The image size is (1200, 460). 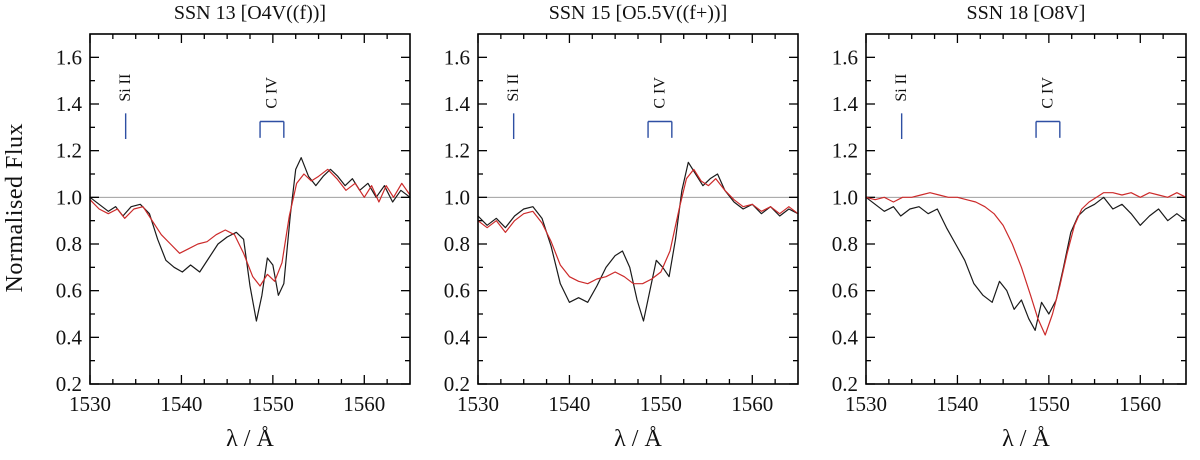 I want to click on x-axis-title-ssn13: λ / Å, so click(x=250, y=439).